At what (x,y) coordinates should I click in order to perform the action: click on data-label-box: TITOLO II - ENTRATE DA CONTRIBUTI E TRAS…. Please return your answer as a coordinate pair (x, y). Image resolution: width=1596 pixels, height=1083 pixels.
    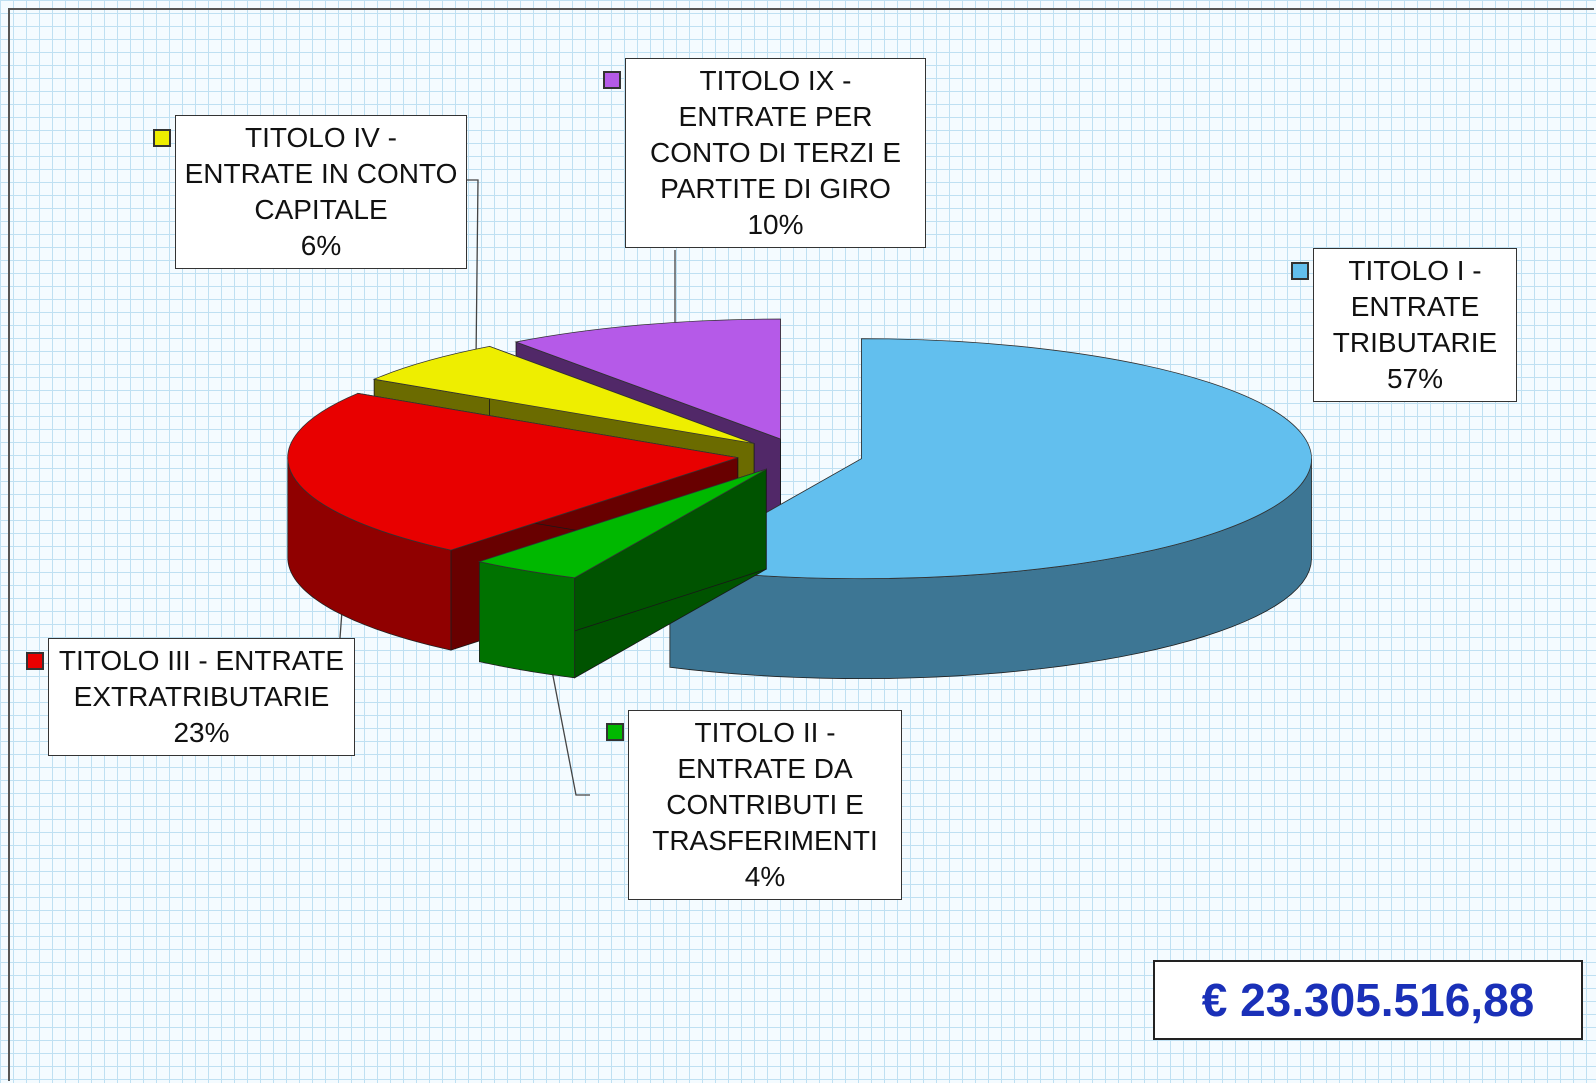
    Looking at the image, I should click on (765, 805).